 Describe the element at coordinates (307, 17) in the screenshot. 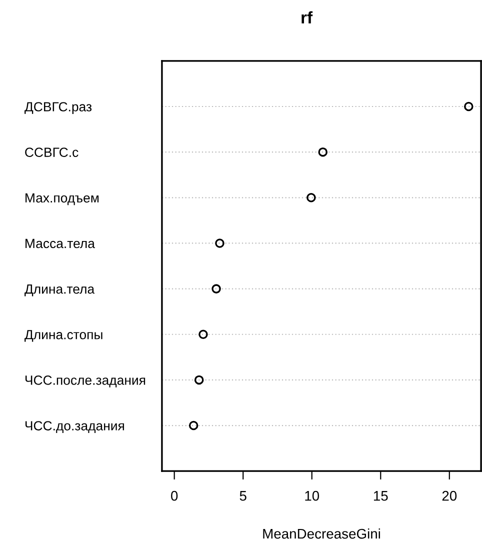

I see `chart-title: rf` at that location.